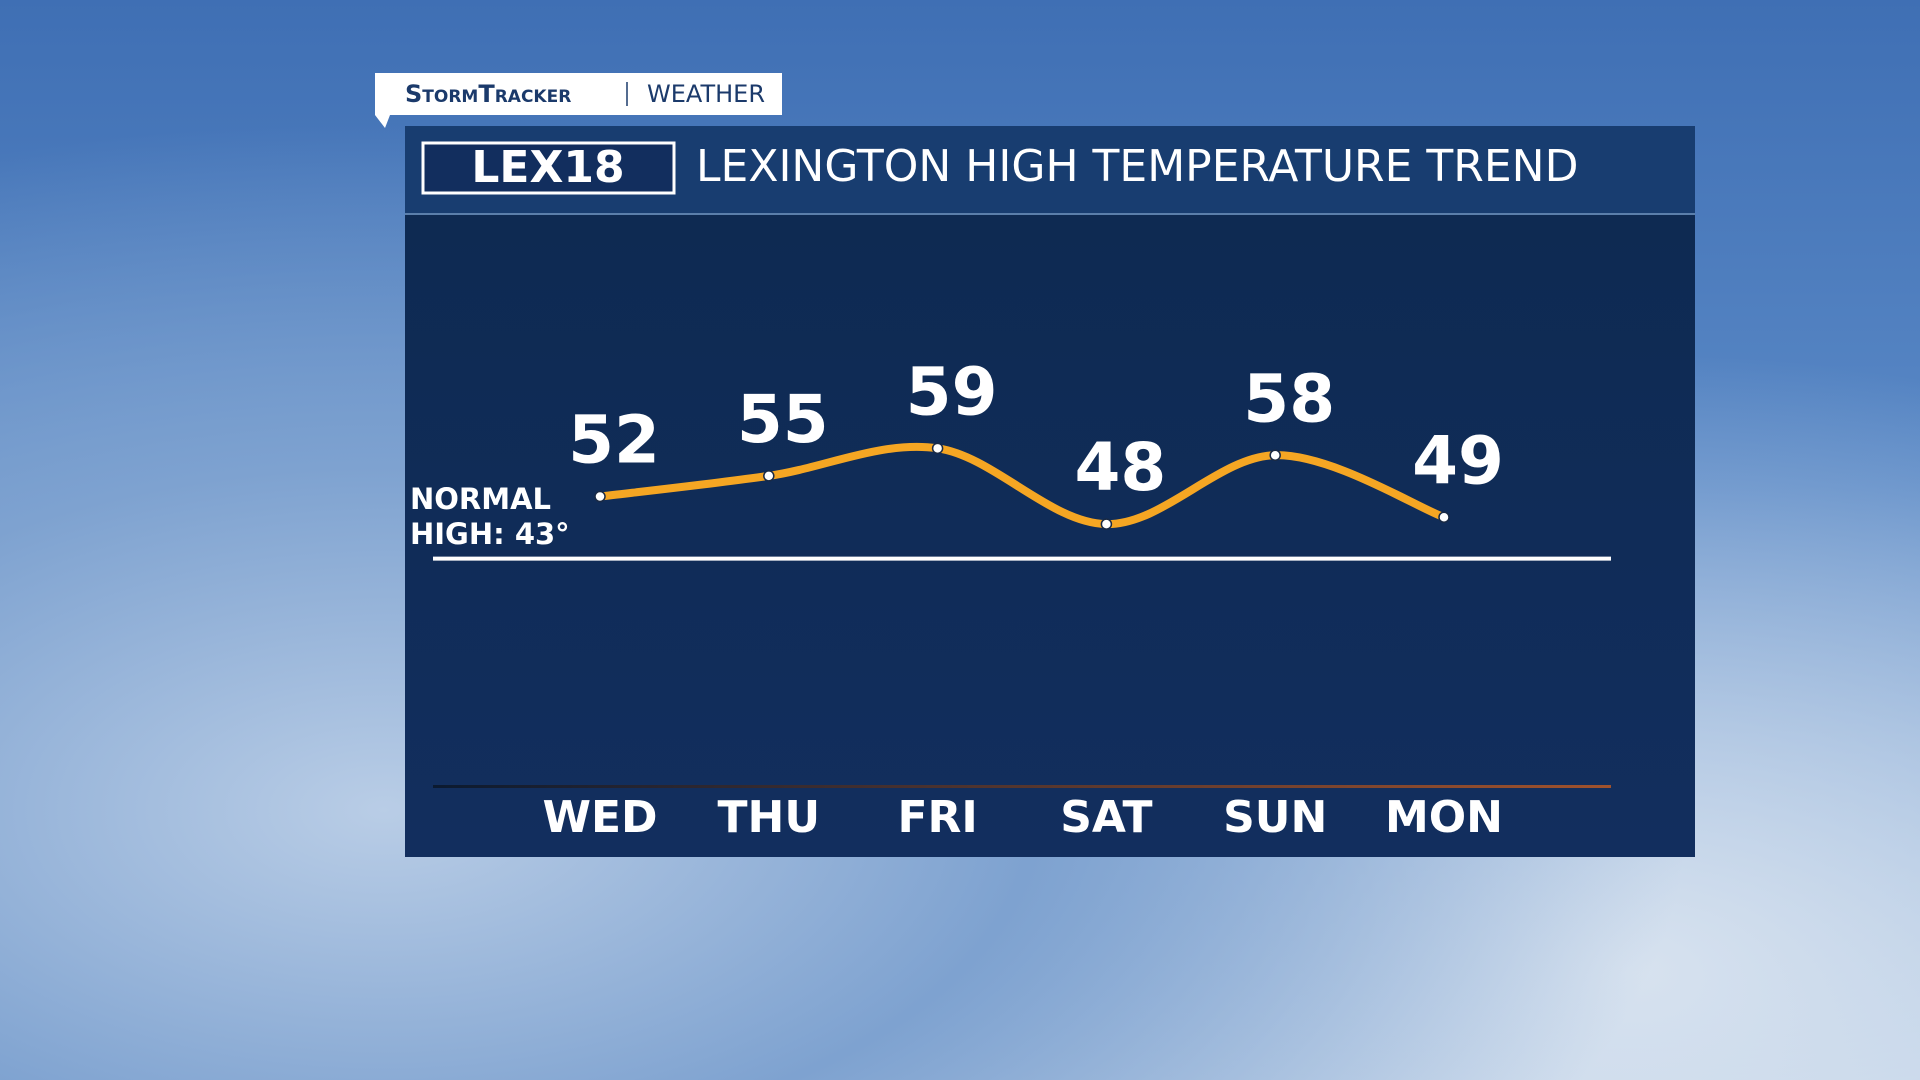 The width and height of the screenshot is (1920, 1080). What do you see at coordinates (599, 817) in the screenshot?
I see `x-tick-label: WED` at bounding box center [599, 817].